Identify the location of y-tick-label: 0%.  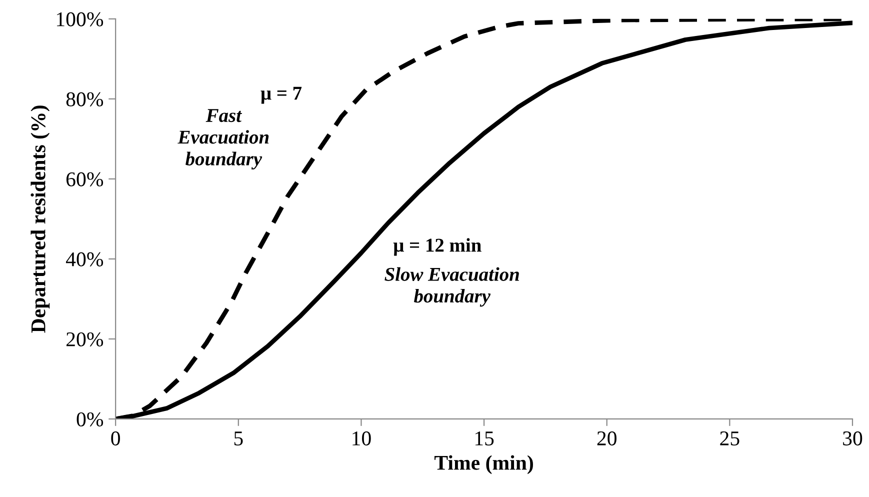
(90, 419).